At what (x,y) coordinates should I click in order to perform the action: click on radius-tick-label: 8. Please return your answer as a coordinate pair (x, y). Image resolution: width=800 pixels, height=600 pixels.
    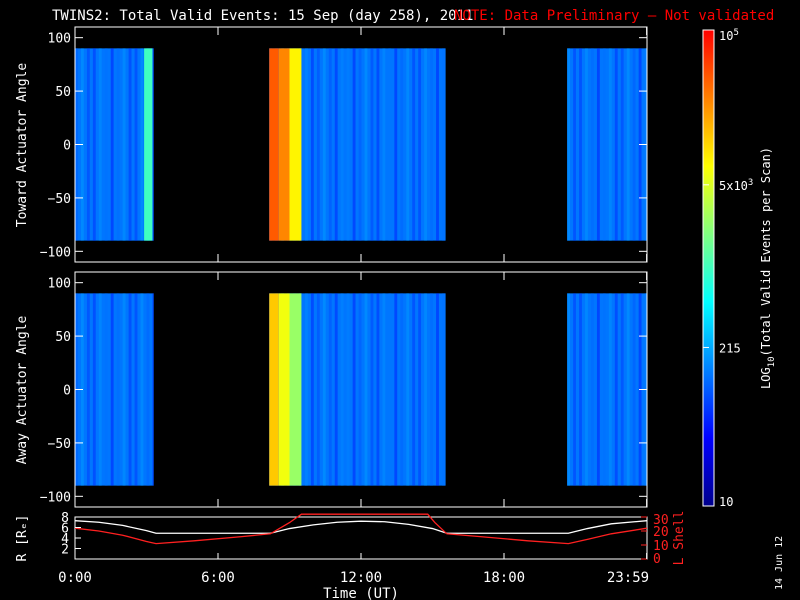
    Looking at the image, I should click on (65, 518).